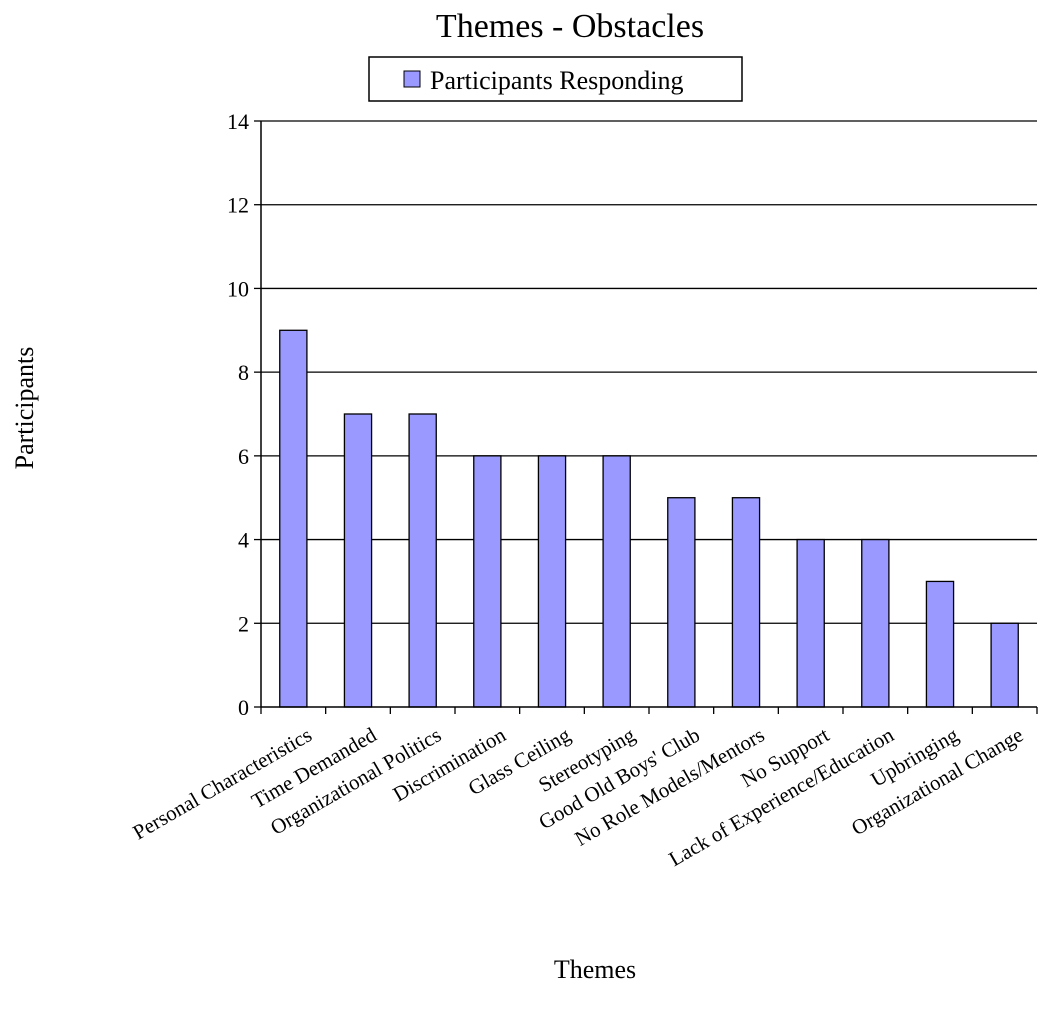 The image size is (1038, 1011). Describe the element at coordinates (595, 969) in the screenshot. I see `x-axis-title: Themes` at that location.